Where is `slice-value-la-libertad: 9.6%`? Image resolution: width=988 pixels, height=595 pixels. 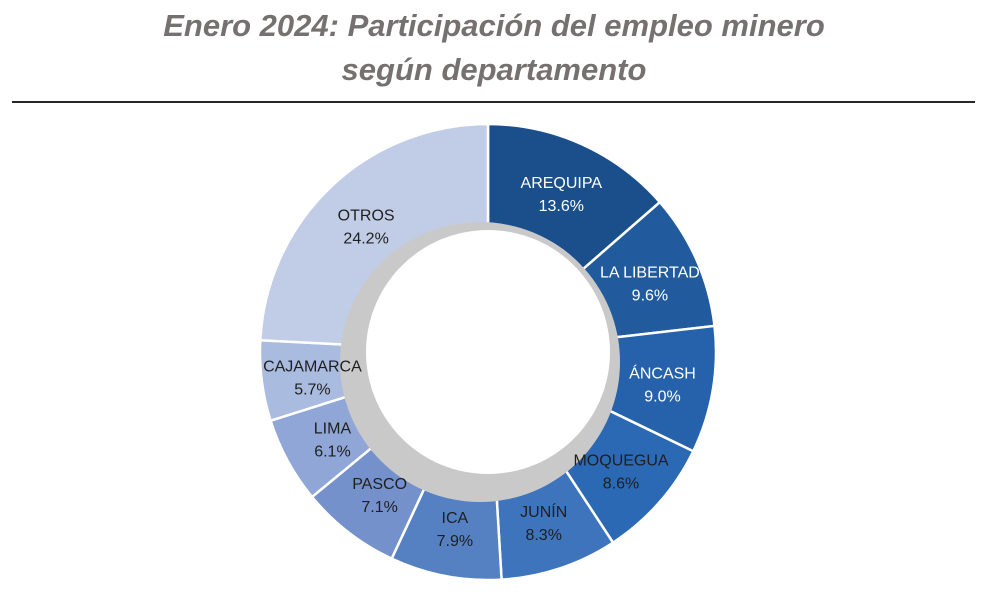 slice-value-la-libertad: 9.6% is located at coordinates (650, 295).